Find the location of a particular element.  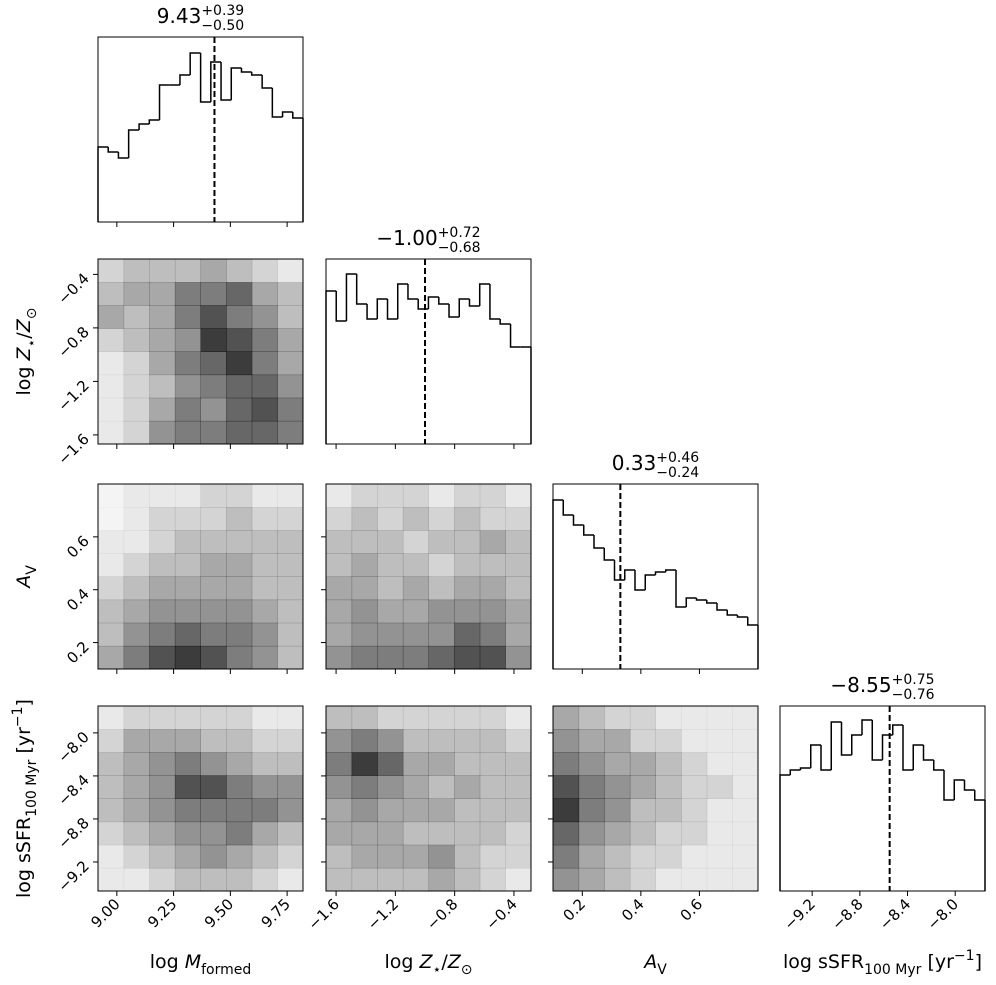

title-upper: +0.72 is located at coordinates (459, 233).